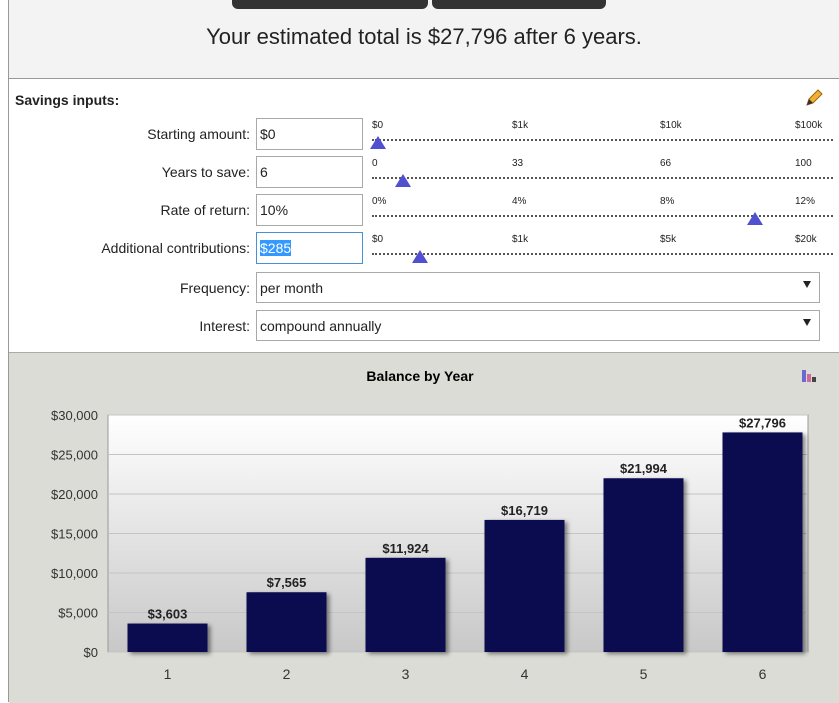 The image size is (839, 703). I want to click on chart-icon, so click(809, 376).